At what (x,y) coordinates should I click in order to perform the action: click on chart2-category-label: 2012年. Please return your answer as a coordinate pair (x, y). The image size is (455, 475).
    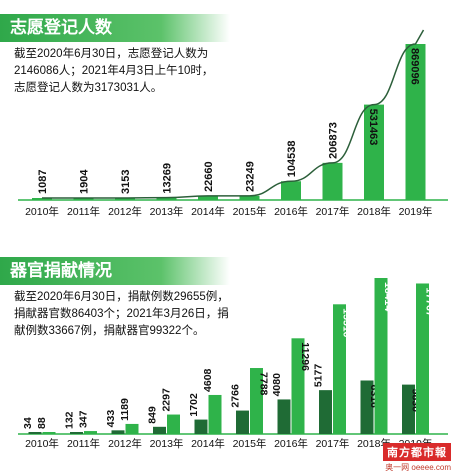
    Looking at the image, I should click on (125, 443).